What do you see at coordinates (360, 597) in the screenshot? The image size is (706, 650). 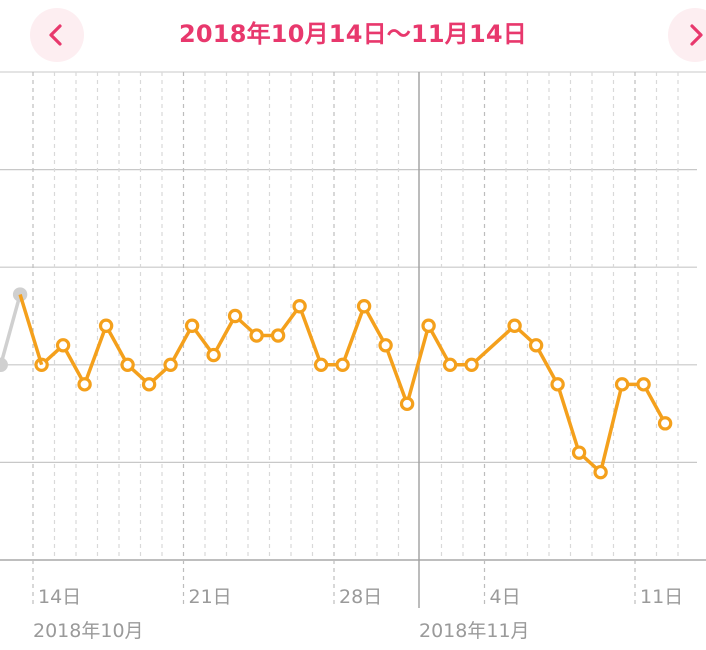 I see `x-tick-label: 28日` at bounding box center [360, 597].